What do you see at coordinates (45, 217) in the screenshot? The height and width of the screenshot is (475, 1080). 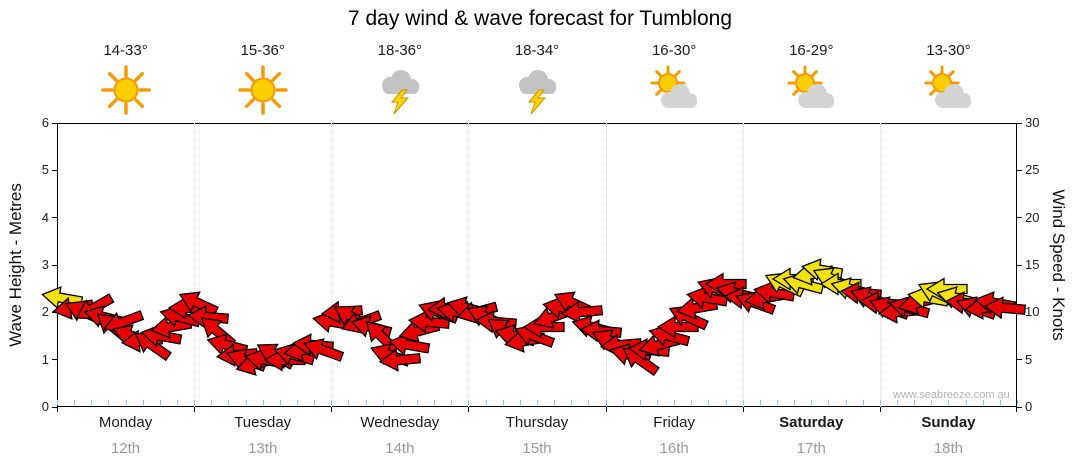 I see `left-axis-tick-label: 4` at bounding box center [45, 217].